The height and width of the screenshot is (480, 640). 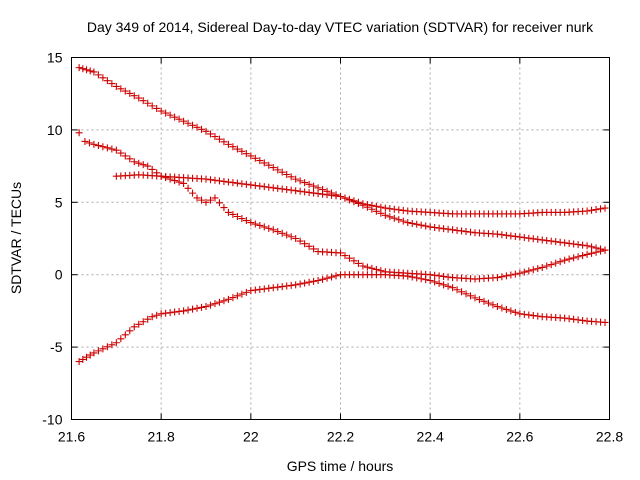 I want to click on y-tick-label: -10, so click(x=52, y=420).